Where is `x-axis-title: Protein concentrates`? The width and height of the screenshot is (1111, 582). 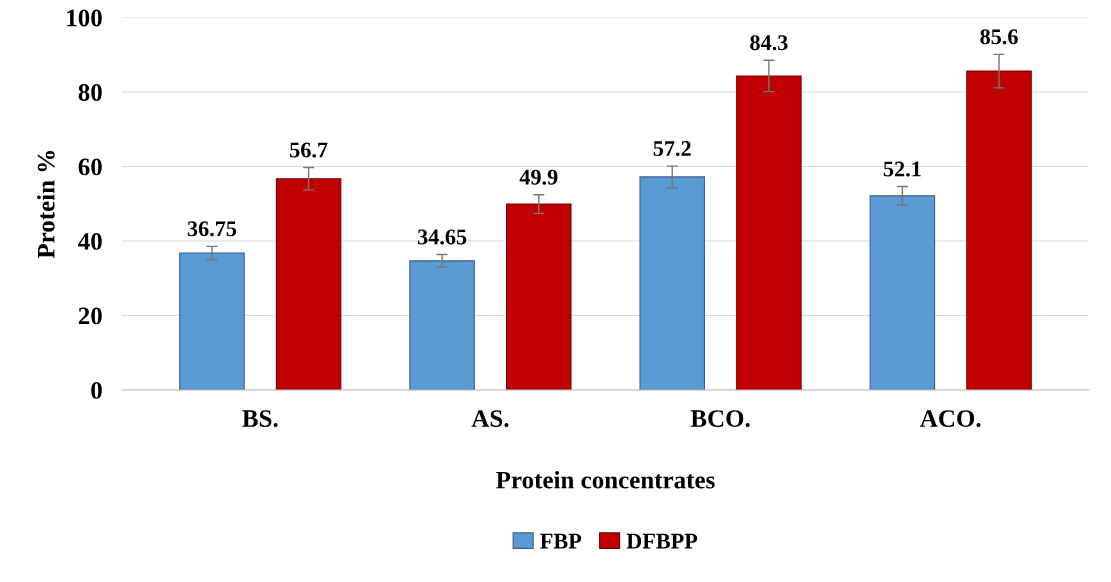 x-axis-title: Protein concentrates is located at coordinates (605, 479).